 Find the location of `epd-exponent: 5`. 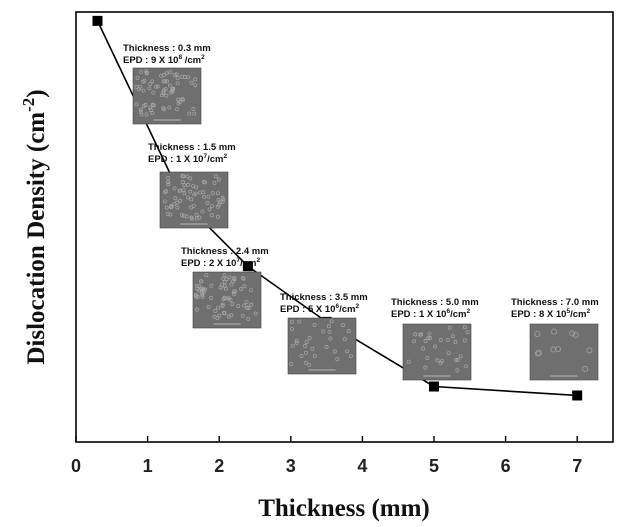

epd-exponent: 5 is located at coordinates (568, 311).